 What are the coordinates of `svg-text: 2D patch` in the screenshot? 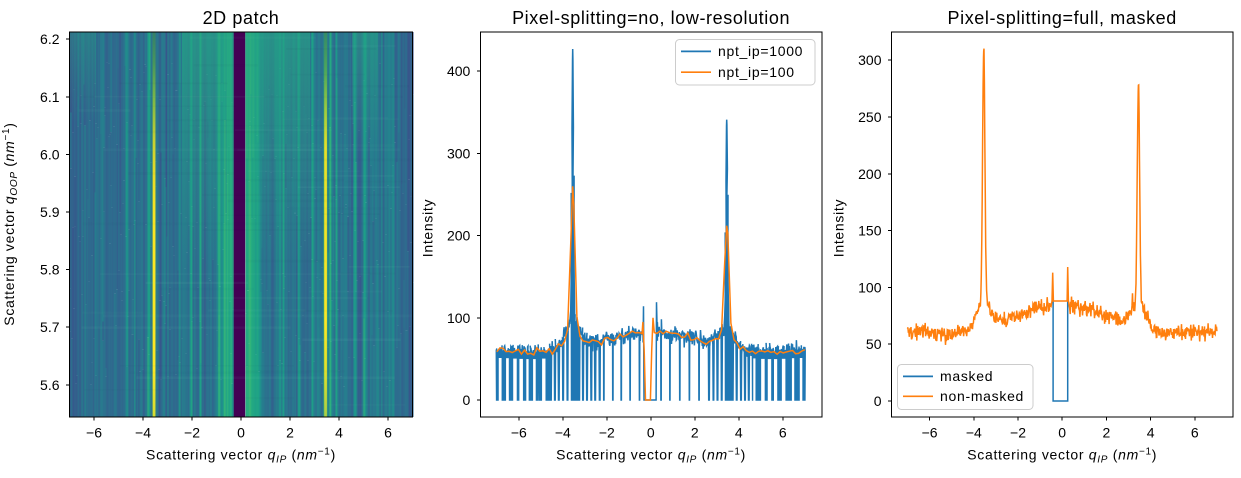 It's located at (241, 18).